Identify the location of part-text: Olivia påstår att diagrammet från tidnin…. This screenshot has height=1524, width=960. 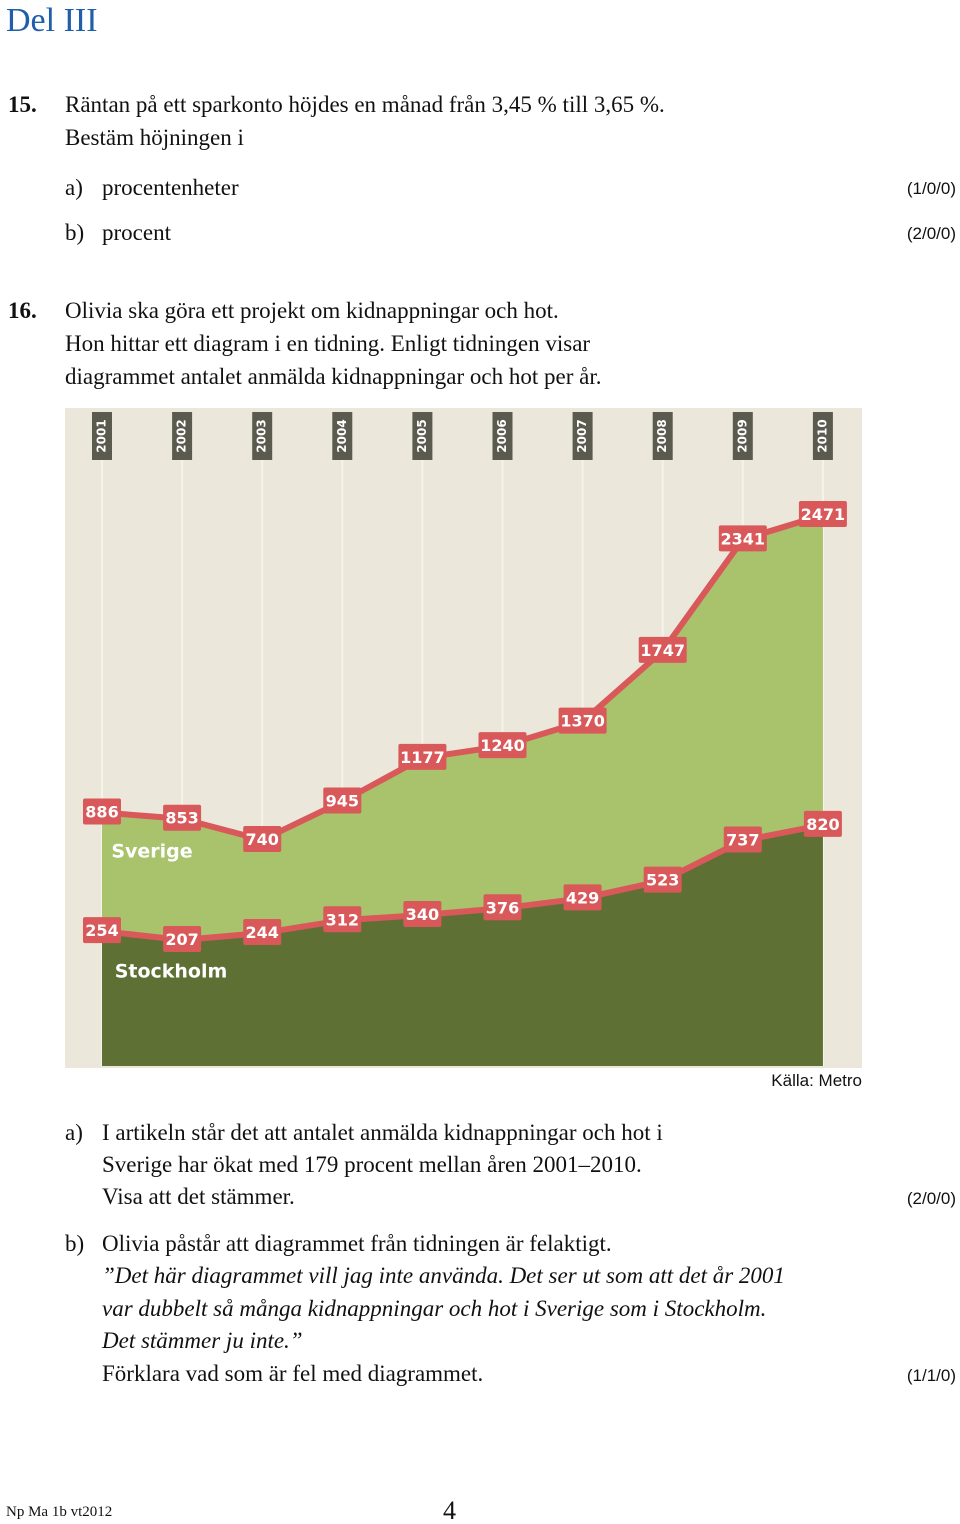
(357, 1243).